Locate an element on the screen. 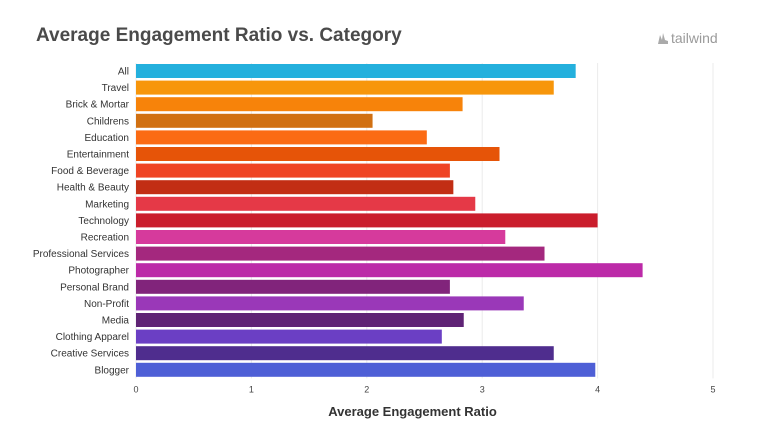 The height and width of the screenshot is (441, 768). x-tick-label: 1 is located at coordinates (251, 389).